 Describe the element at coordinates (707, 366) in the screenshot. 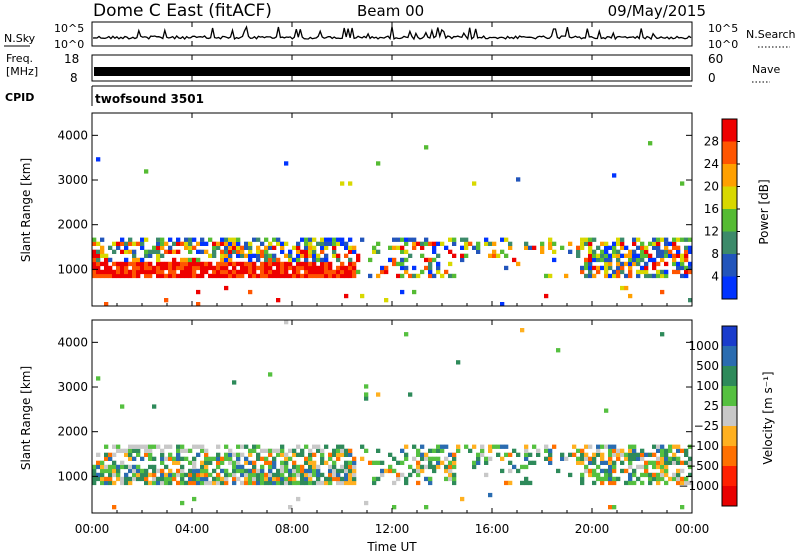

I see `colorbar-tick-label: 500` at that location.